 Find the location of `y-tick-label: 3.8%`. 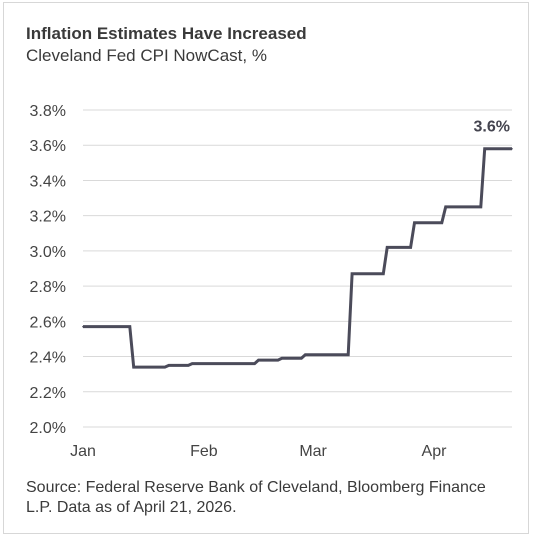

y-tick-label: 3.8% is located at coordinates (48, 111).